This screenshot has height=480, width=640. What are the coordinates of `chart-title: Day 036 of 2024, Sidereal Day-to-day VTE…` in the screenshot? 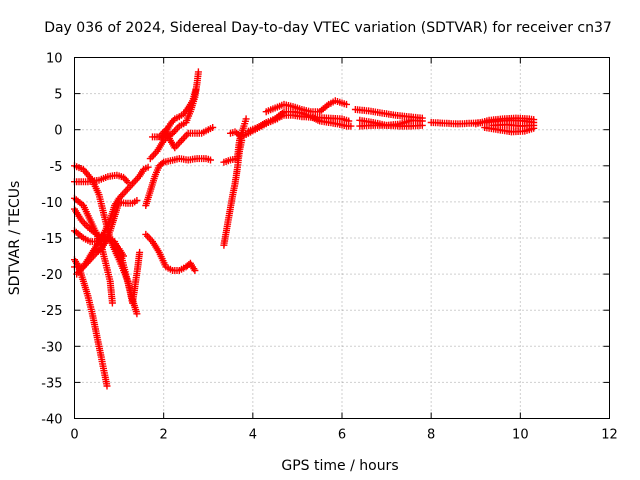 It's located at (328, 28).